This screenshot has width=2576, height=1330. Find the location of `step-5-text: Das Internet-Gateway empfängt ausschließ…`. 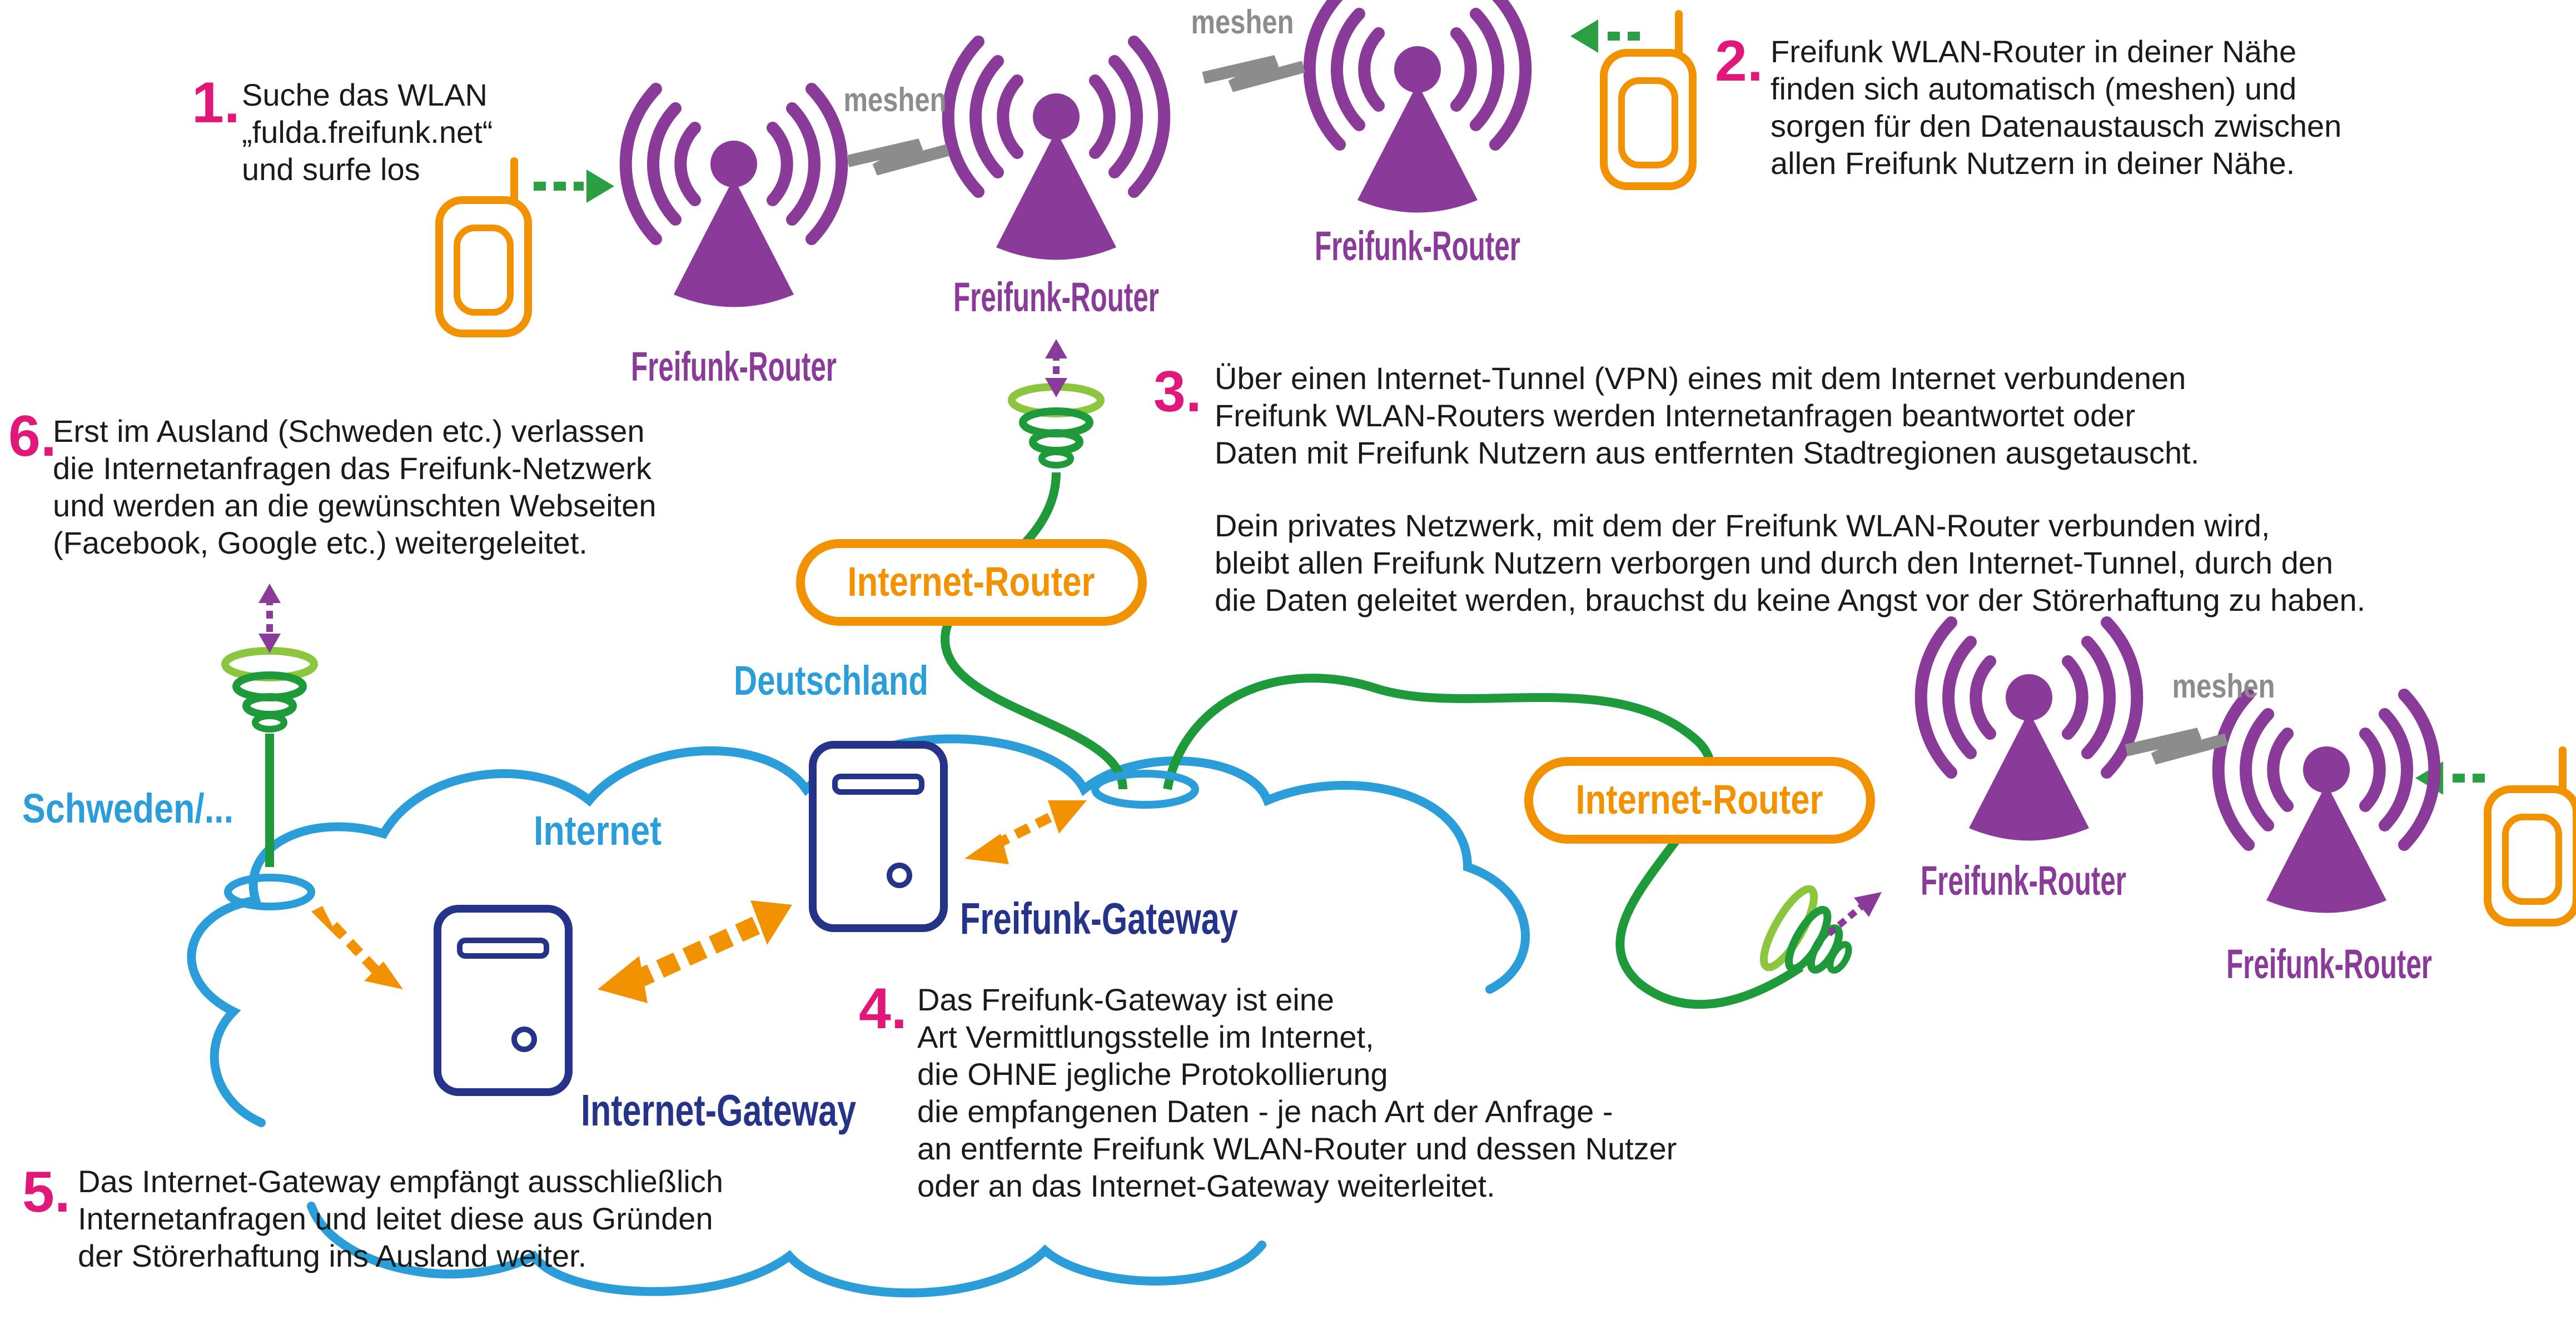

step-5-text: Das Internet-Gateway empfängt ausschließ… is located at coordinates (405, 1219).